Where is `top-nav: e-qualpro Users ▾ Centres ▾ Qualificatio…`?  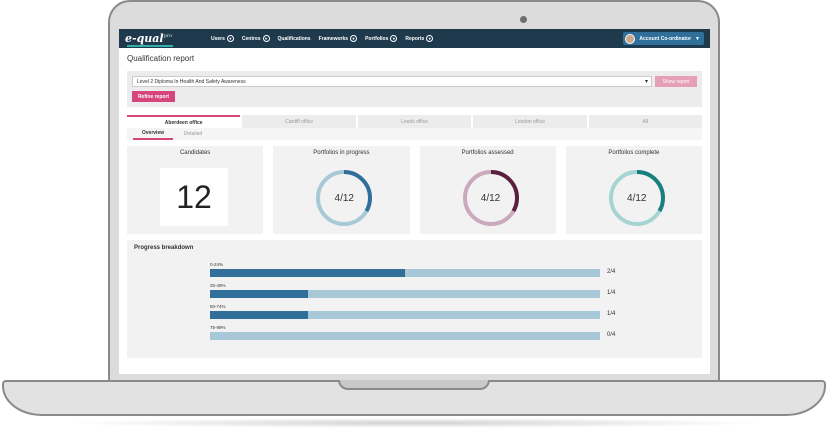 top-nav: e-qualpro Users ▾ Centres ▾ Qualificatio… is located at coordinates (414, 38).